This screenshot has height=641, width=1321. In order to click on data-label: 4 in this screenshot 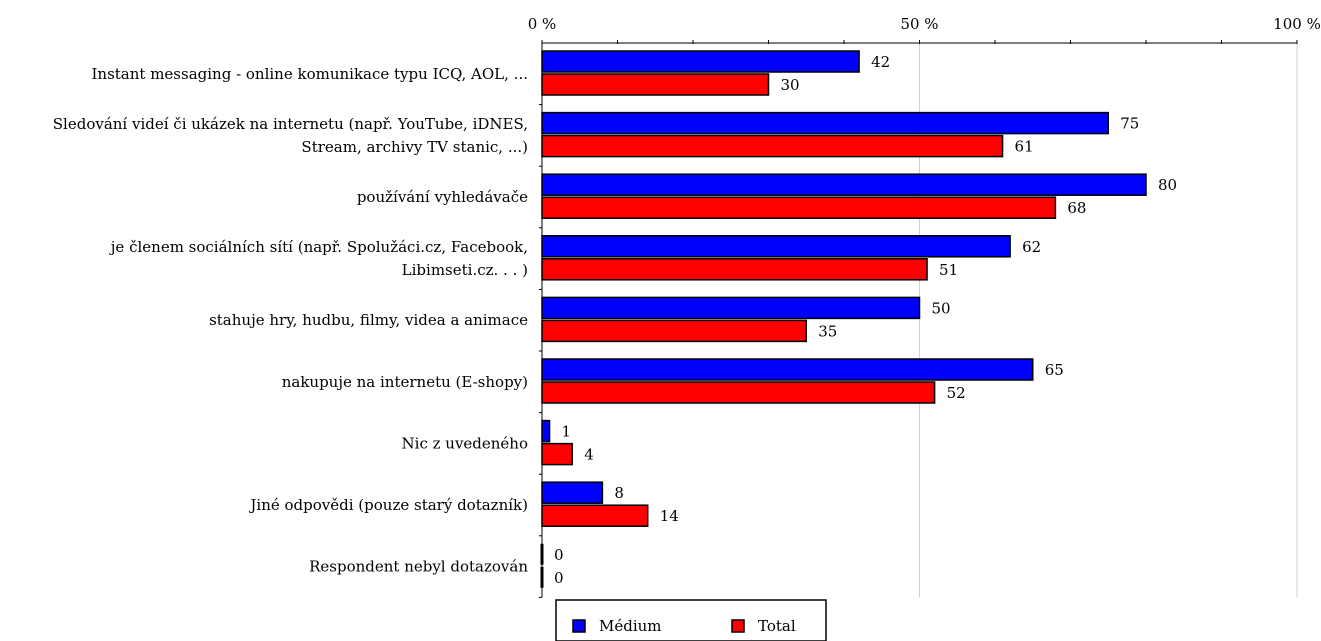, I will do `click(589, 455)`.